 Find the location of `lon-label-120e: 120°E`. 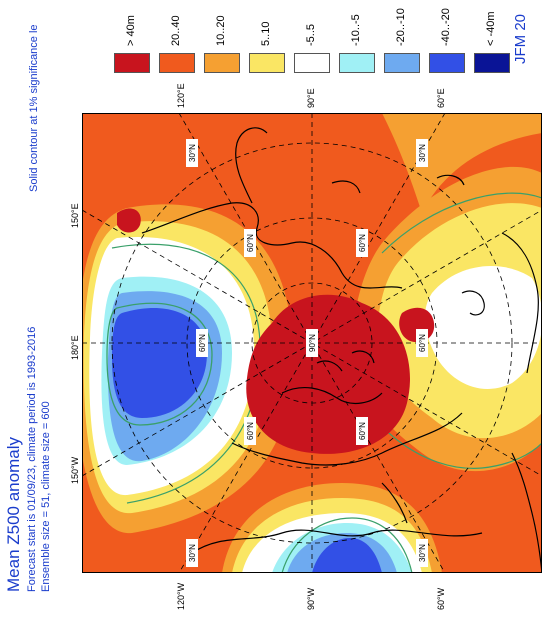

lon-label-120e: 120°E is located at coordinates (181, 95).